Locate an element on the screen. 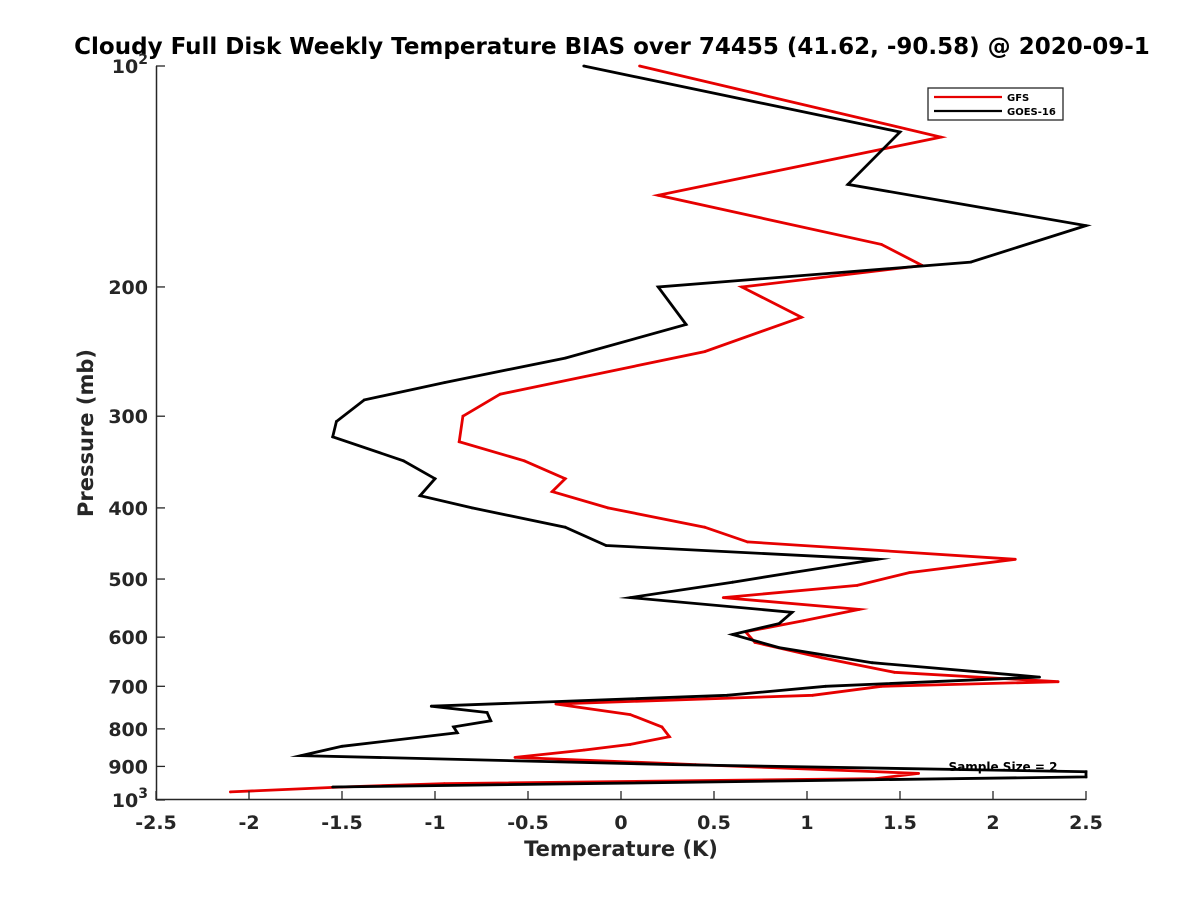 This screenshot has height=900, width=1200. y-tick-label-base: 300 is located at coordinates (128, 417).